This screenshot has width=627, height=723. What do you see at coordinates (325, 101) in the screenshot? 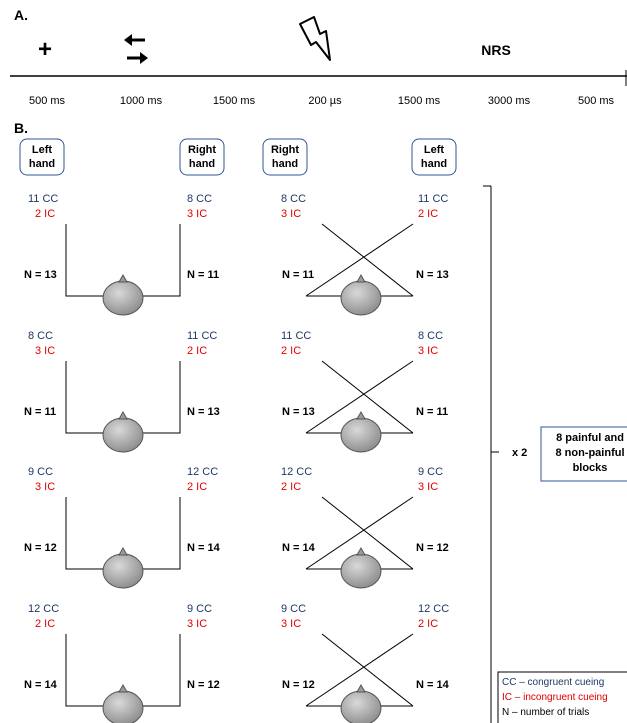
I see `timeline-label: 200 µs` at bounding box center [325, 101].